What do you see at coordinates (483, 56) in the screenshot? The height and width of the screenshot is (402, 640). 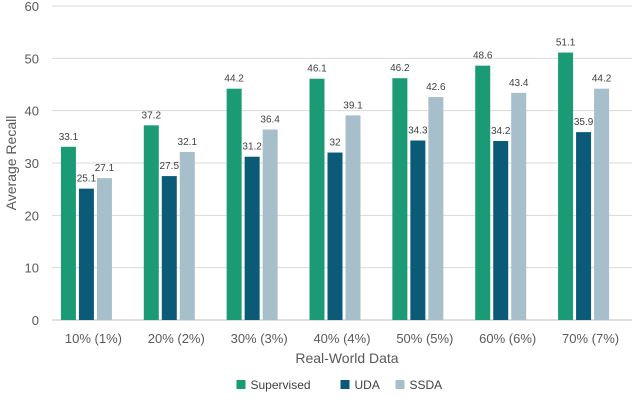 I see `data-label: 48.6` at bounding box center [483, 56].